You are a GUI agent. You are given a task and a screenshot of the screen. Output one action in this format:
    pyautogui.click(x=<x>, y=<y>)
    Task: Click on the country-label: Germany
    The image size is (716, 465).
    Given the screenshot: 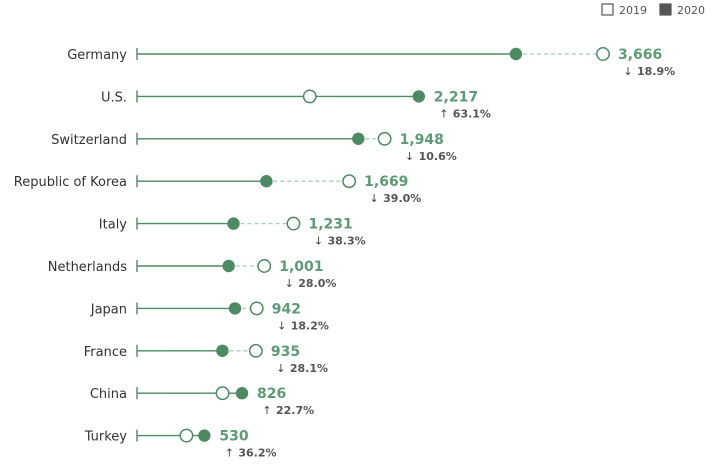 What is the action you would take?
    pyautogui.click(x=97, y=55)
    